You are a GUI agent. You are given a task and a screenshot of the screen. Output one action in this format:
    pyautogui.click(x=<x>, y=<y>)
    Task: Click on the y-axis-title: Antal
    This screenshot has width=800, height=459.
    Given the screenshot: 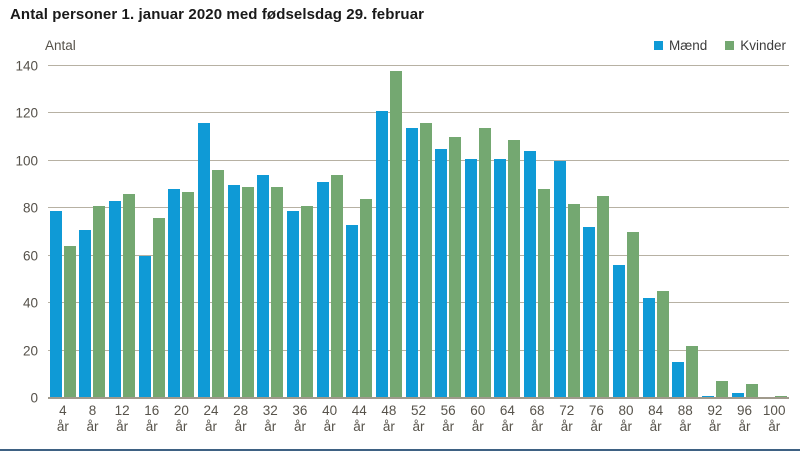 What is the action you would take?
    pyautogui.click(x=60, y=45)
    